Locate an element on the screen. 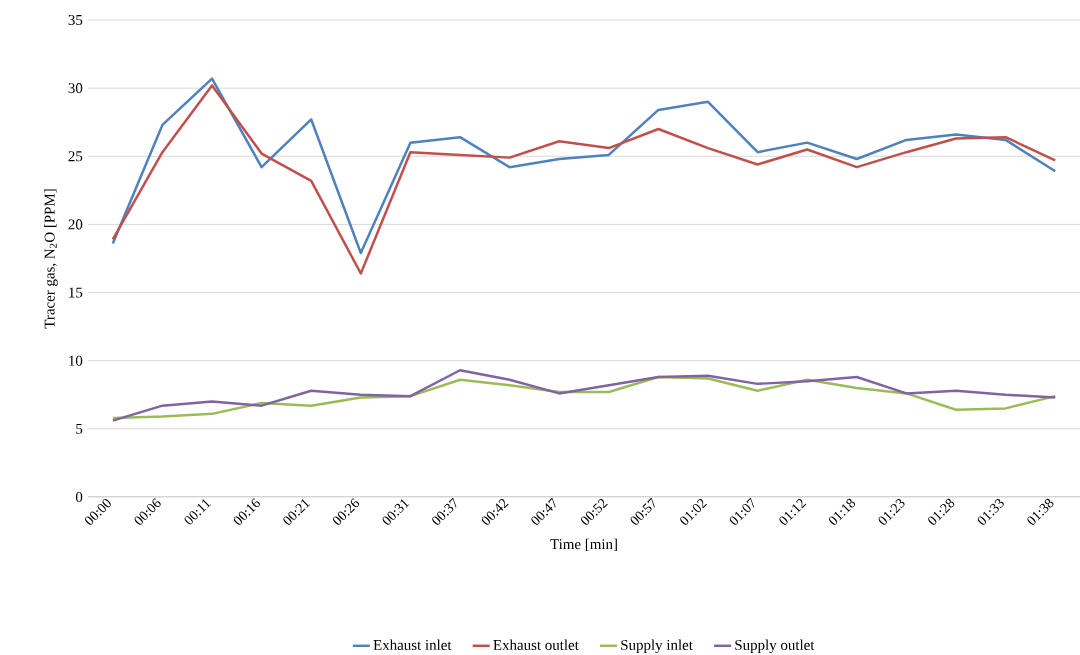 This screenshot has width=1080, height=655. y-axis-title: Tracer gas, N$_{2}$O [PPM] is located at coordinates (51, 259).